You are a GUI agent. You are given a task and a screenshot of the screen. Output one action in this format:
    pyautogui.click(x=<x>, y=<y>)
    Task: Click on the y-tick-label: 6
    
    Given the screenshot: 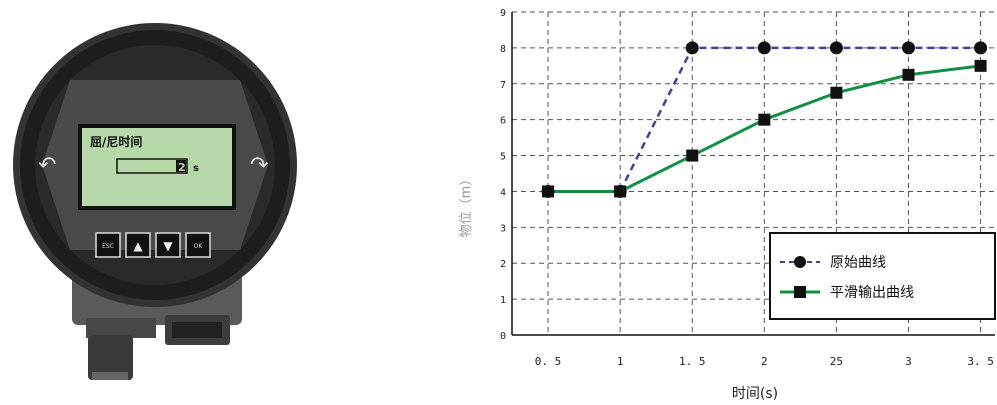 What is the action you would take?
    pyautogui.click(x=503, y=121)
    